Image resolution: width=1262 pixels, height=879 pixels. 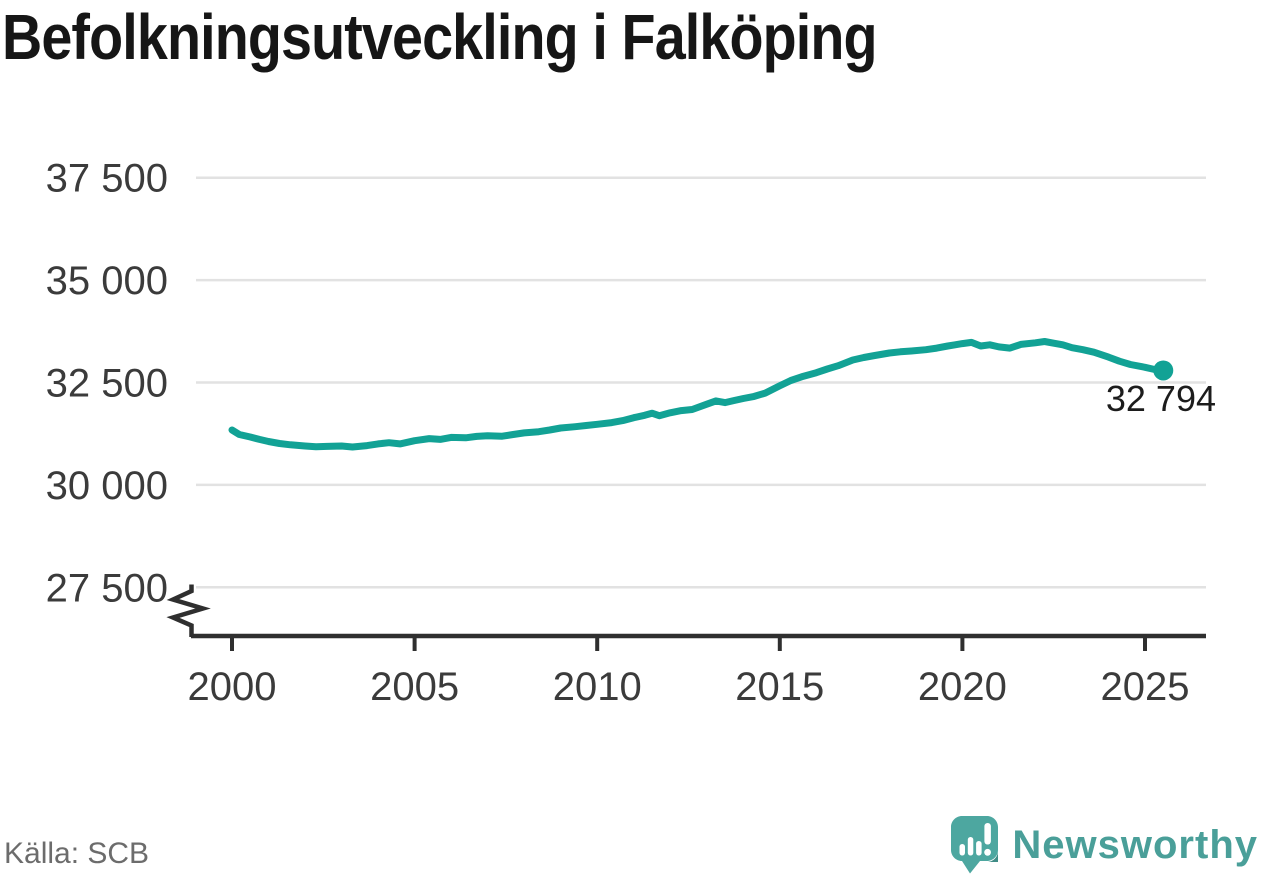 I want to click on axis-break-icon, so click(x=188, y=610).